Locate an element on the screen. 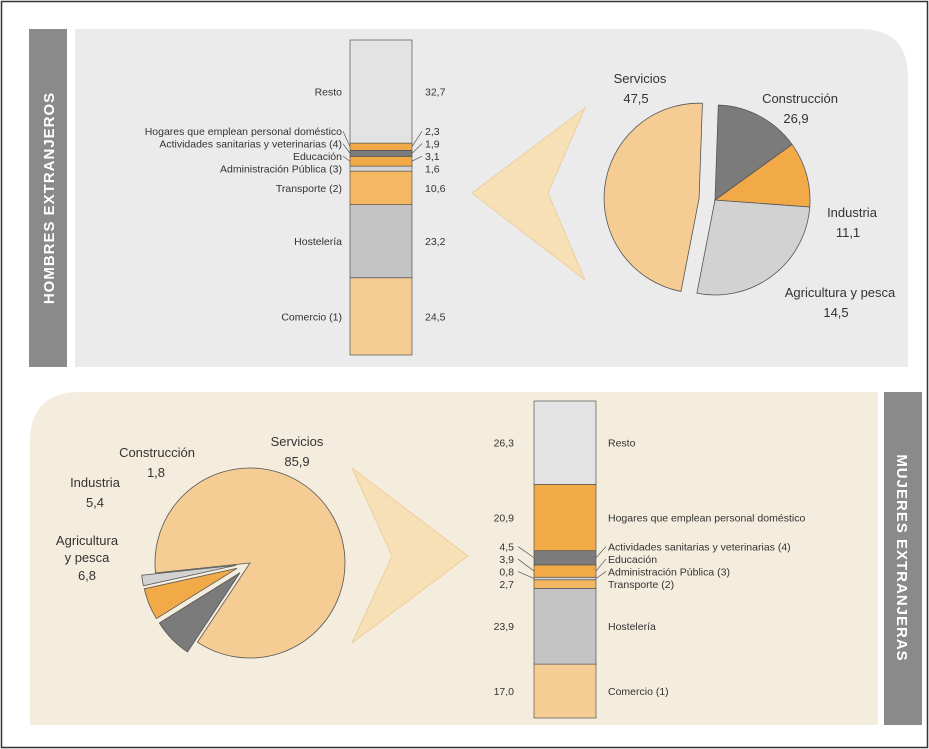 The width and height of the screenshot is (929, 749). bar-value-label: 3,1 is located at coordinates (432, 157).